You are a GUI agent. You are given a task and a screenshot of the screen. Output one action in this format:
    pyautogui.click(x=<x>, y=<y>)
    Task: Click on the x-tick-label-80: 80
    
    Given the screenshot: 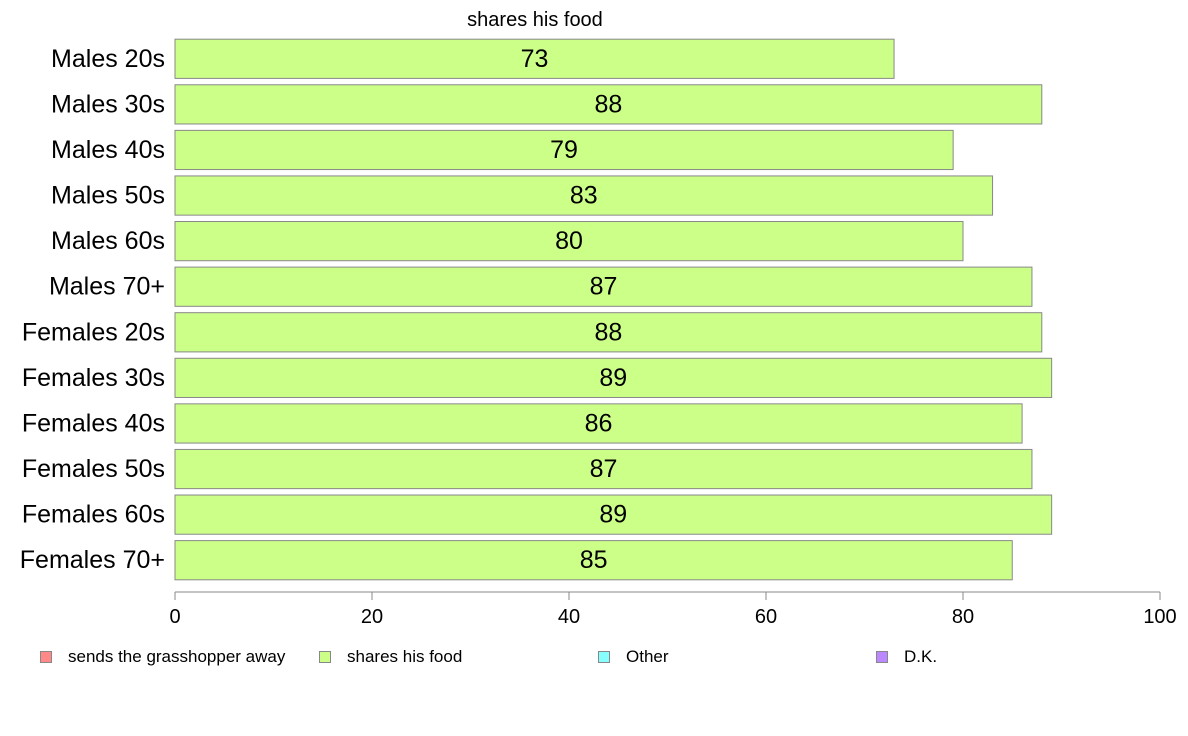 What is the action you would take?
    pyautogui.click(x=963, y=617)
    